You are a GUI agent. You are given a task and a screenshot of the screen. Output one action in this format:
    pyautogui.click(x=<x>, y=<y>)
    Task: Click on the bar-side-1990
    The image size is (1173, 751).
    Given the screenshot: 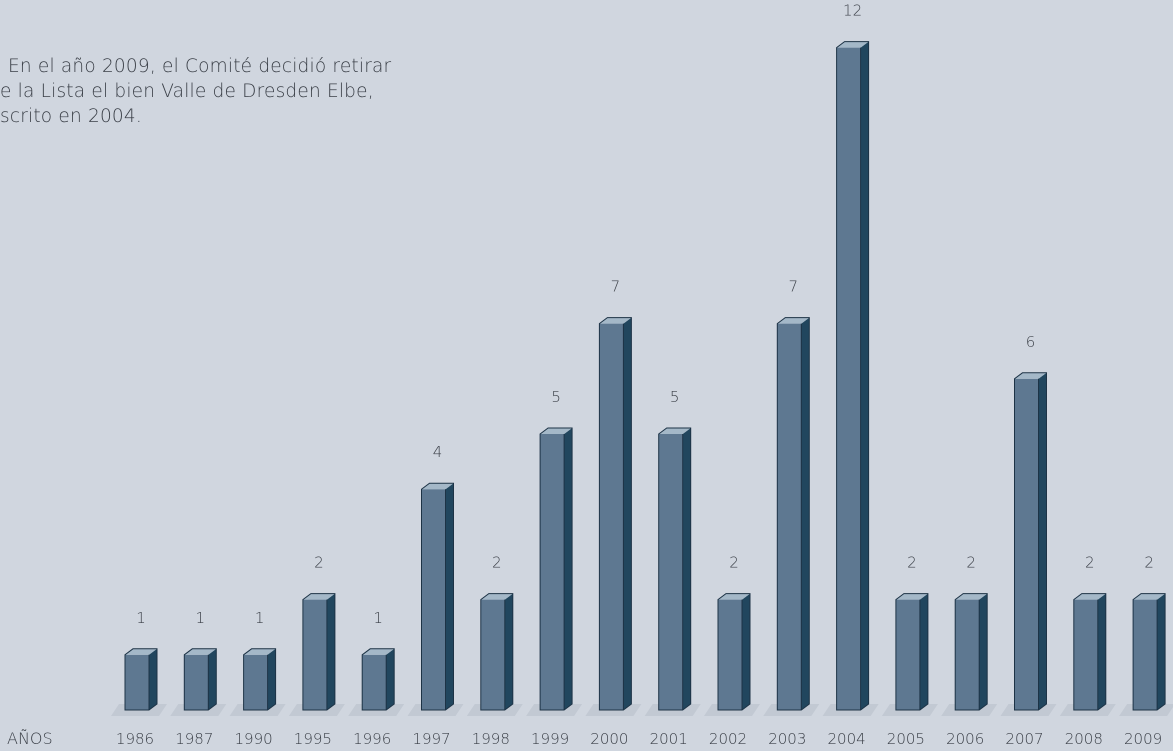 What is the action you would take?
    pyautogui.click(x=271, y=679)
    